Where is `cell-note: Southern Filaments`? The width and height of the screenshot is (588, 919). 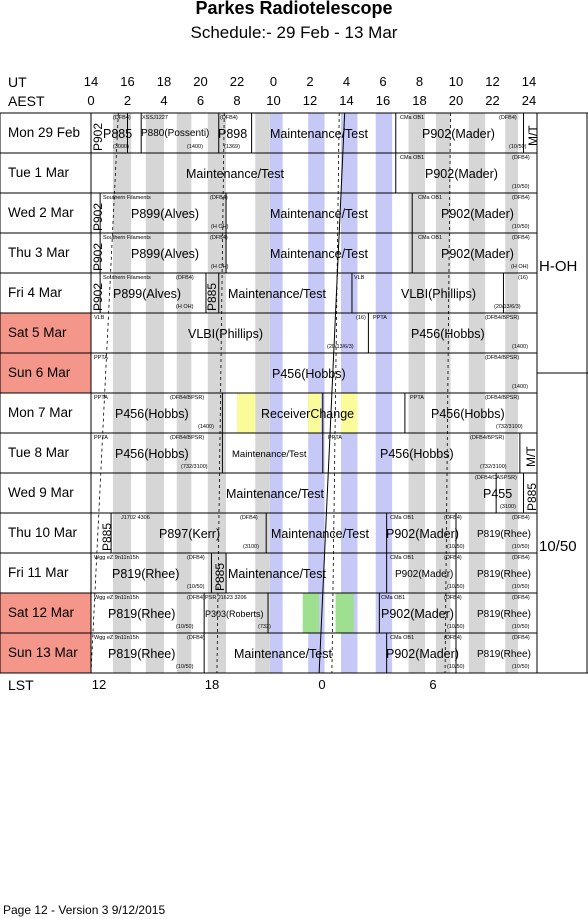
cell-note: Southern Filaments is located at coordinates (127, 238).